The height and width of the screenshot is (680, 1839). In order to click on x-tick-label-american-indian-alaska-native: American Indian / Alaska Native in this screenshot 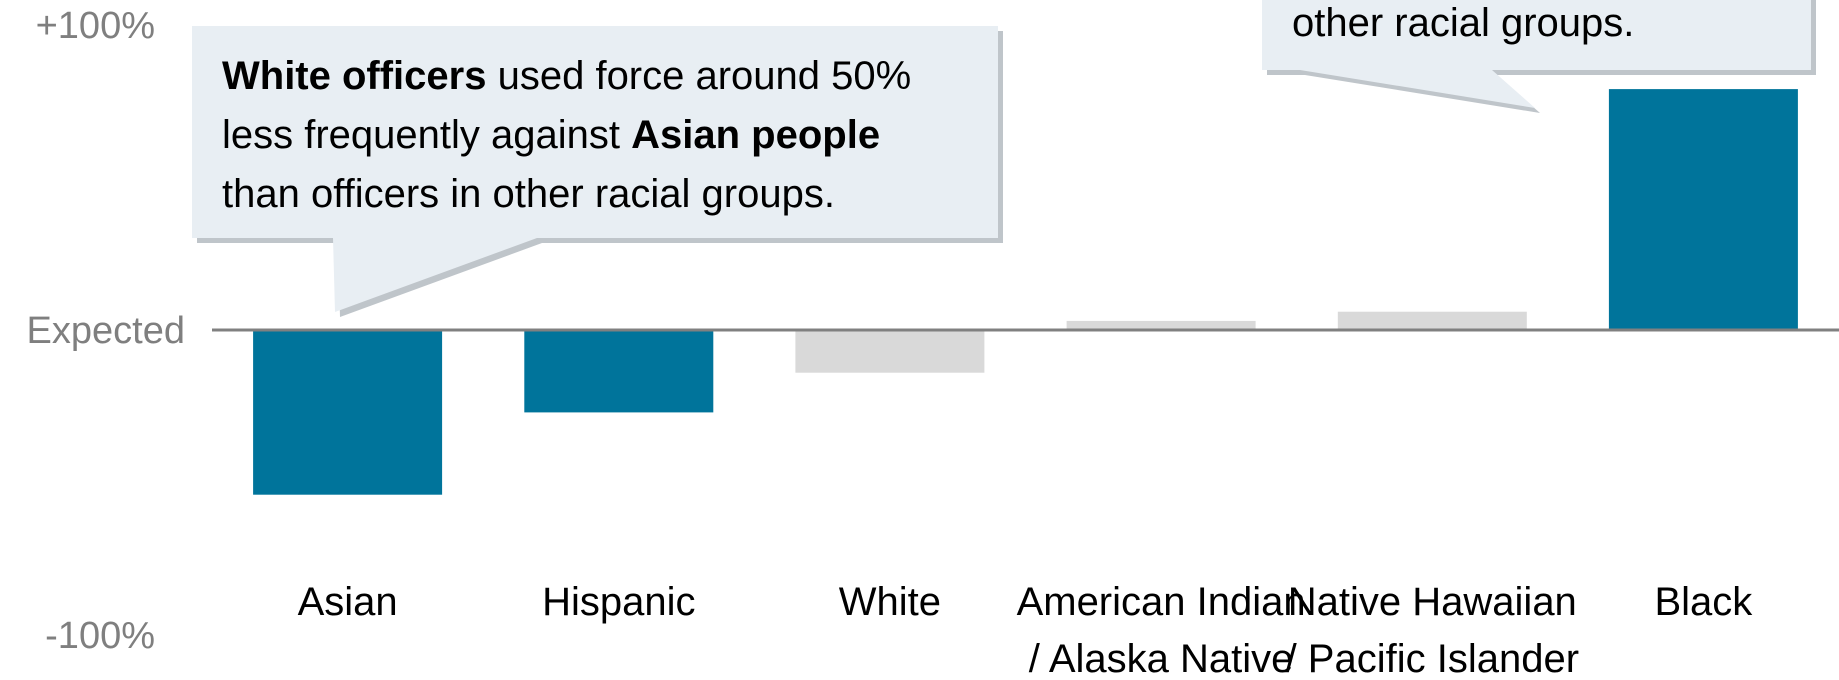, I will do `click(1161, 630)`.